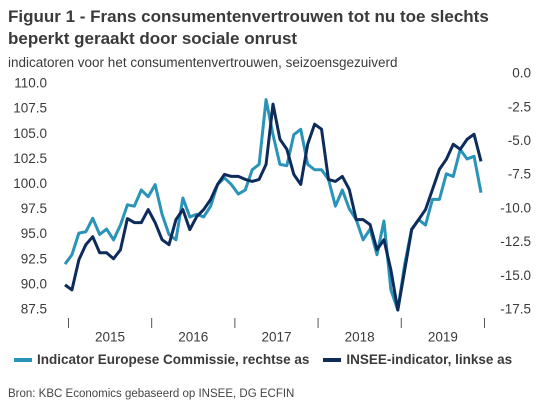 The height and width of the screenshot is (417, 542). I want to click on x-tick-label: 2018, so click(360, 337).